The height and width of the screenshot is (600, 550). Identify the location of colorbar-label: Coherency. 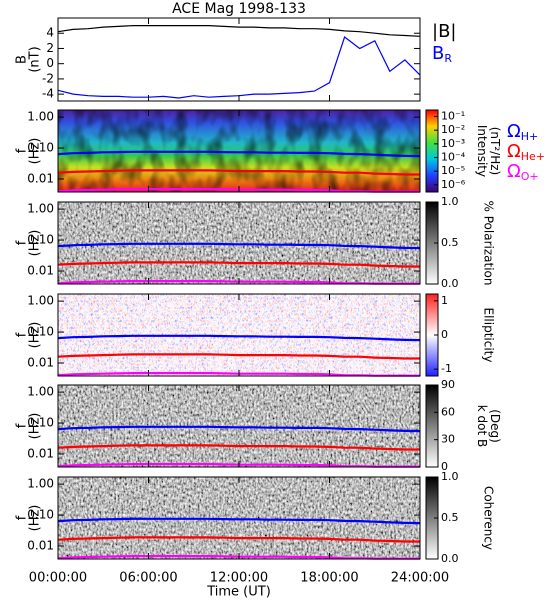
(489, 518).